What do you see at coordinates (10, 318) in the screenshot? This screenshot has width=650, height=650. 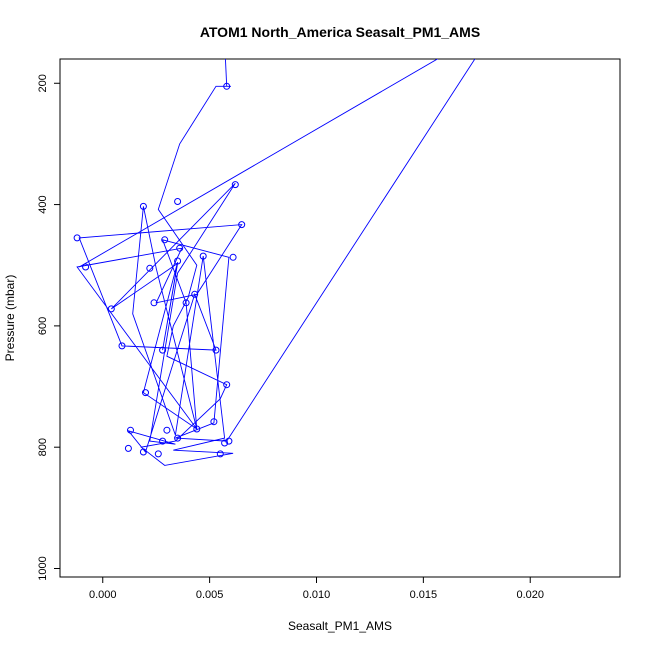 I see `y-axis-label: Pressure (mbar)` at bounding box center [10, 318].